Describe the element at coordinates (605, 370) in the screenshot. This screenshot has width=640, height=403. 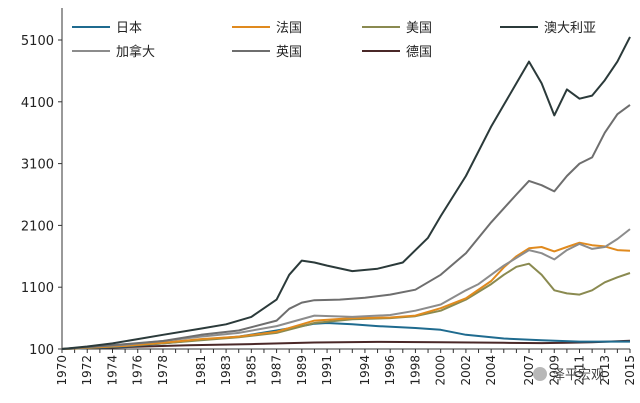
I see `x-tick-label: 2013` at that location.